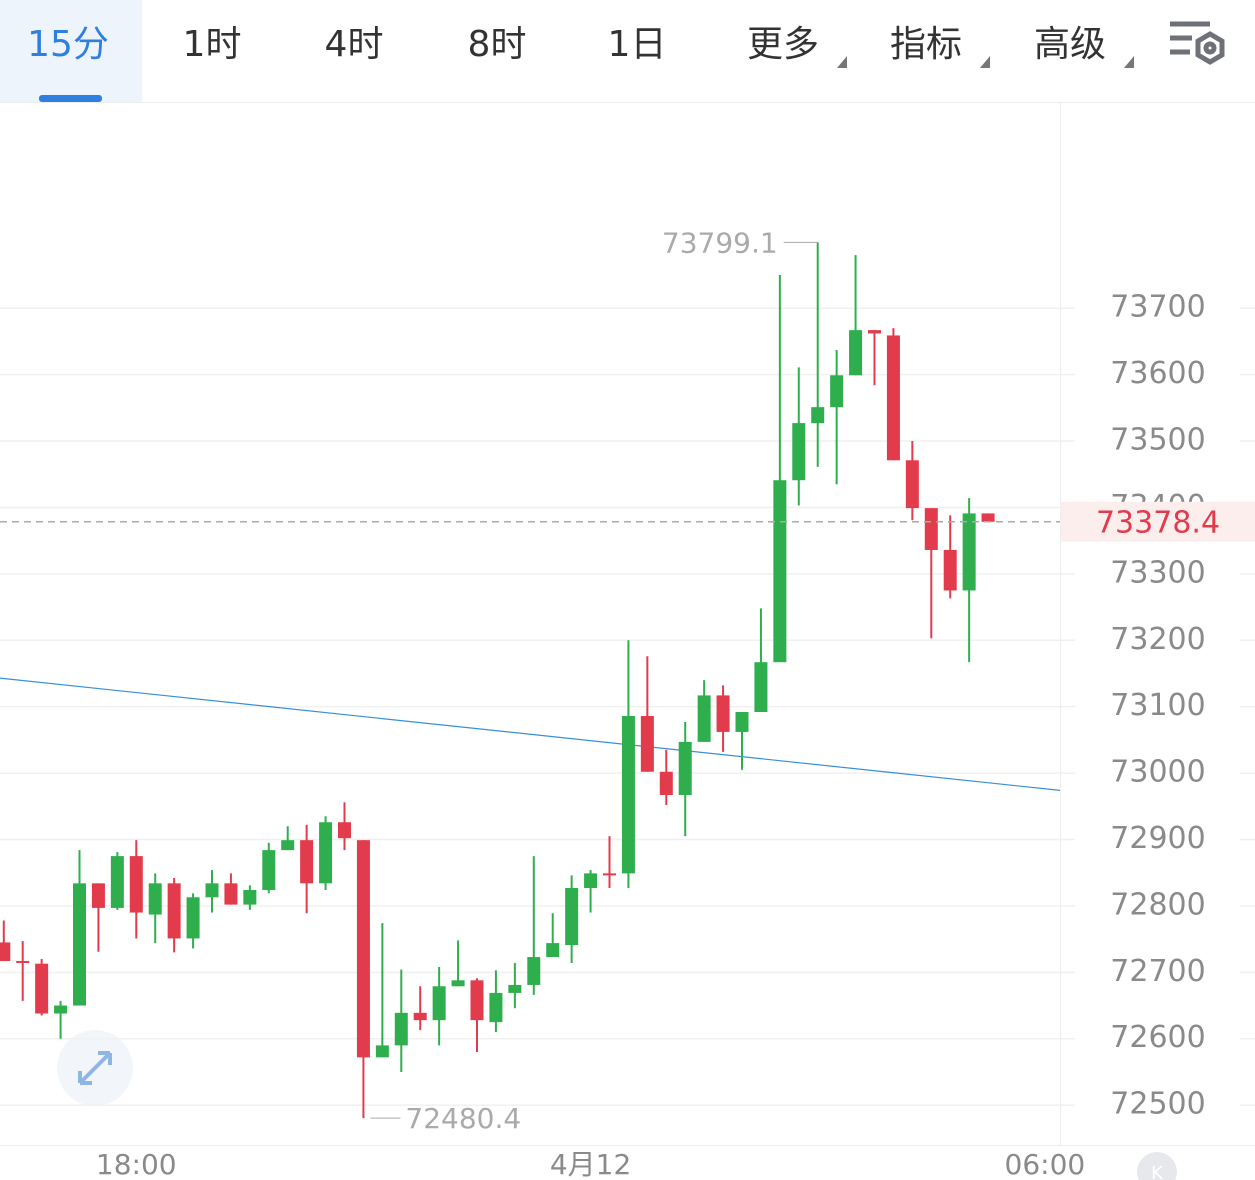 This screenshot has height=1180, width=1255. What do you see at coordinates (1157, 838) in the screenshot?
I see `y-tick-label: 72900` at bounding box center [1157, 838].